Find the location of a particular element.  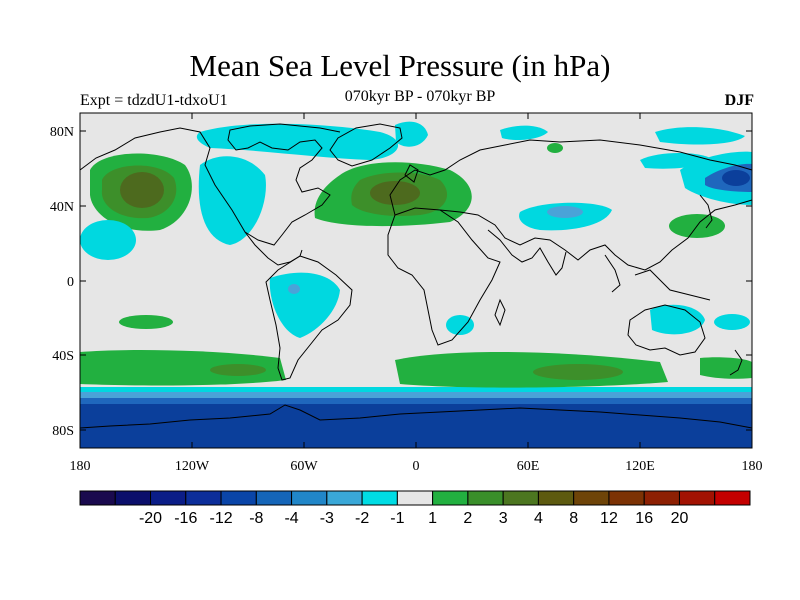

positive-north-pacific-core is located at coordinates (142, 190).